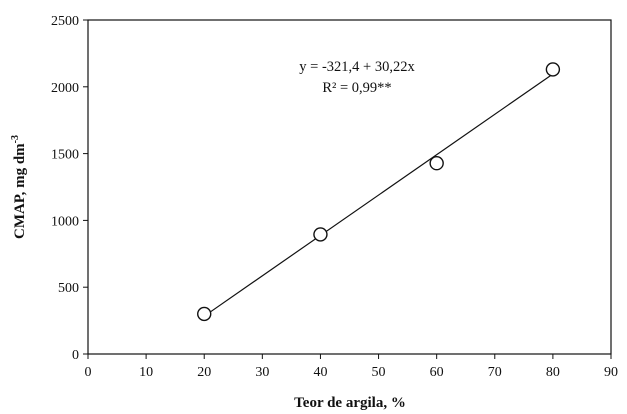 The height and width of the screenshot is (414, 627). Describe the element at coordinates (65, 155) in the screenshot. I see `y-tick-label: 1500` at that location.